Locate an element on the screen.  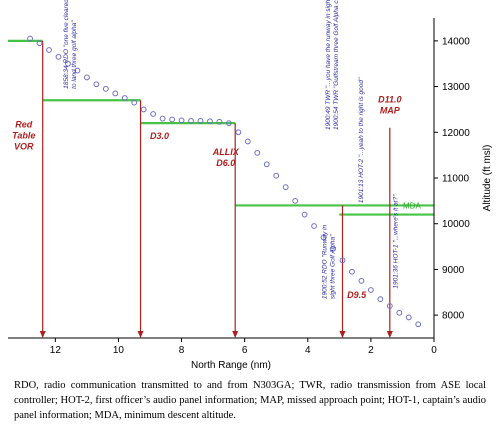
marker-label: D3.0 is located at coordinates (159, 136).